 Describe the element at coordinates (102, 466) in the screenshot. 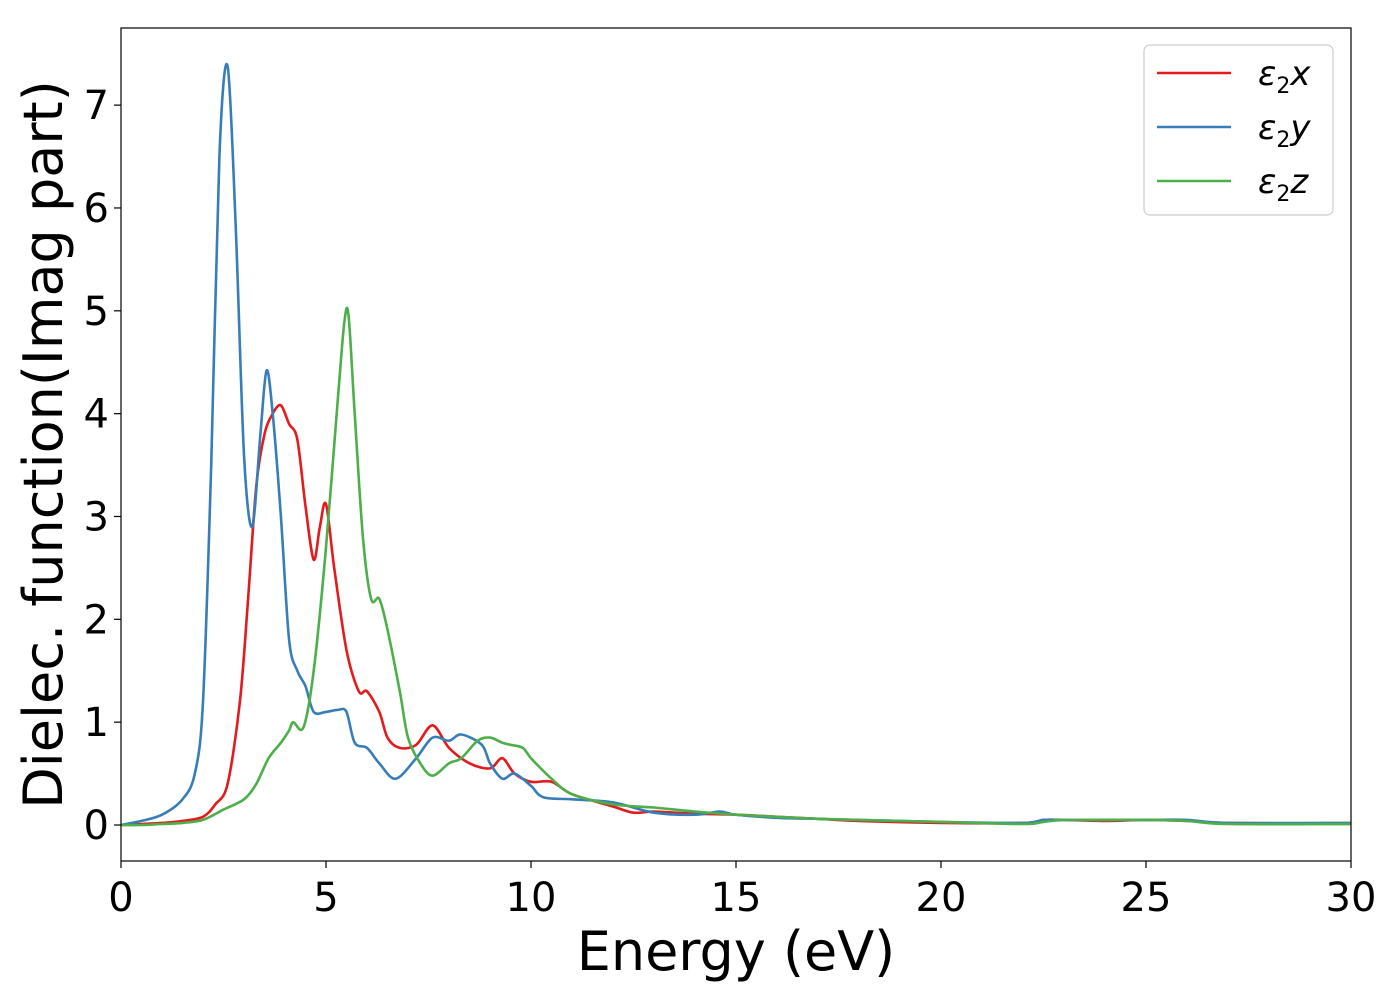

I see `y-axis-ticks: 0 1 2 3 4 5 6 7` at that location.